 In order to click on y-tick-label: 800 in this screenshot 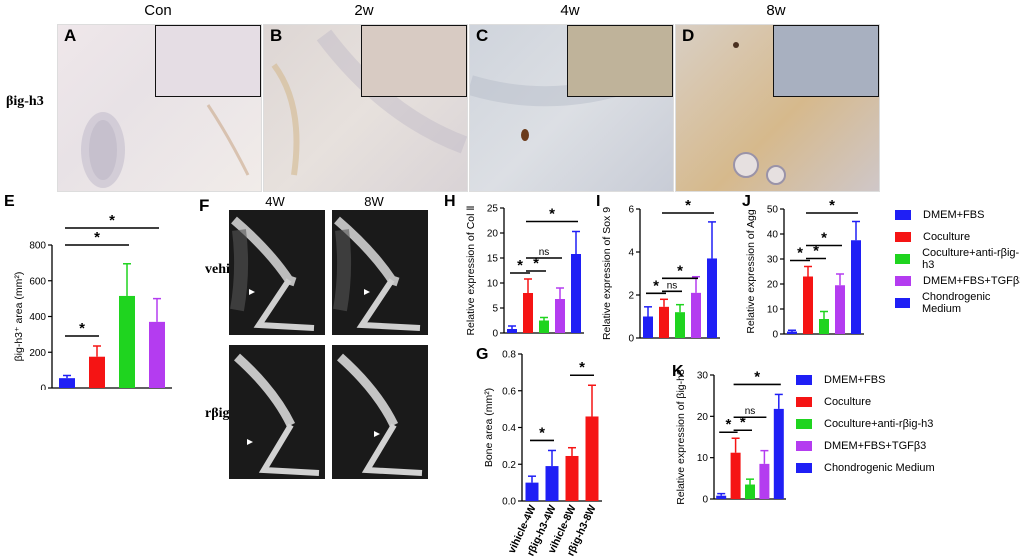, I will do `click(37, 246)`.